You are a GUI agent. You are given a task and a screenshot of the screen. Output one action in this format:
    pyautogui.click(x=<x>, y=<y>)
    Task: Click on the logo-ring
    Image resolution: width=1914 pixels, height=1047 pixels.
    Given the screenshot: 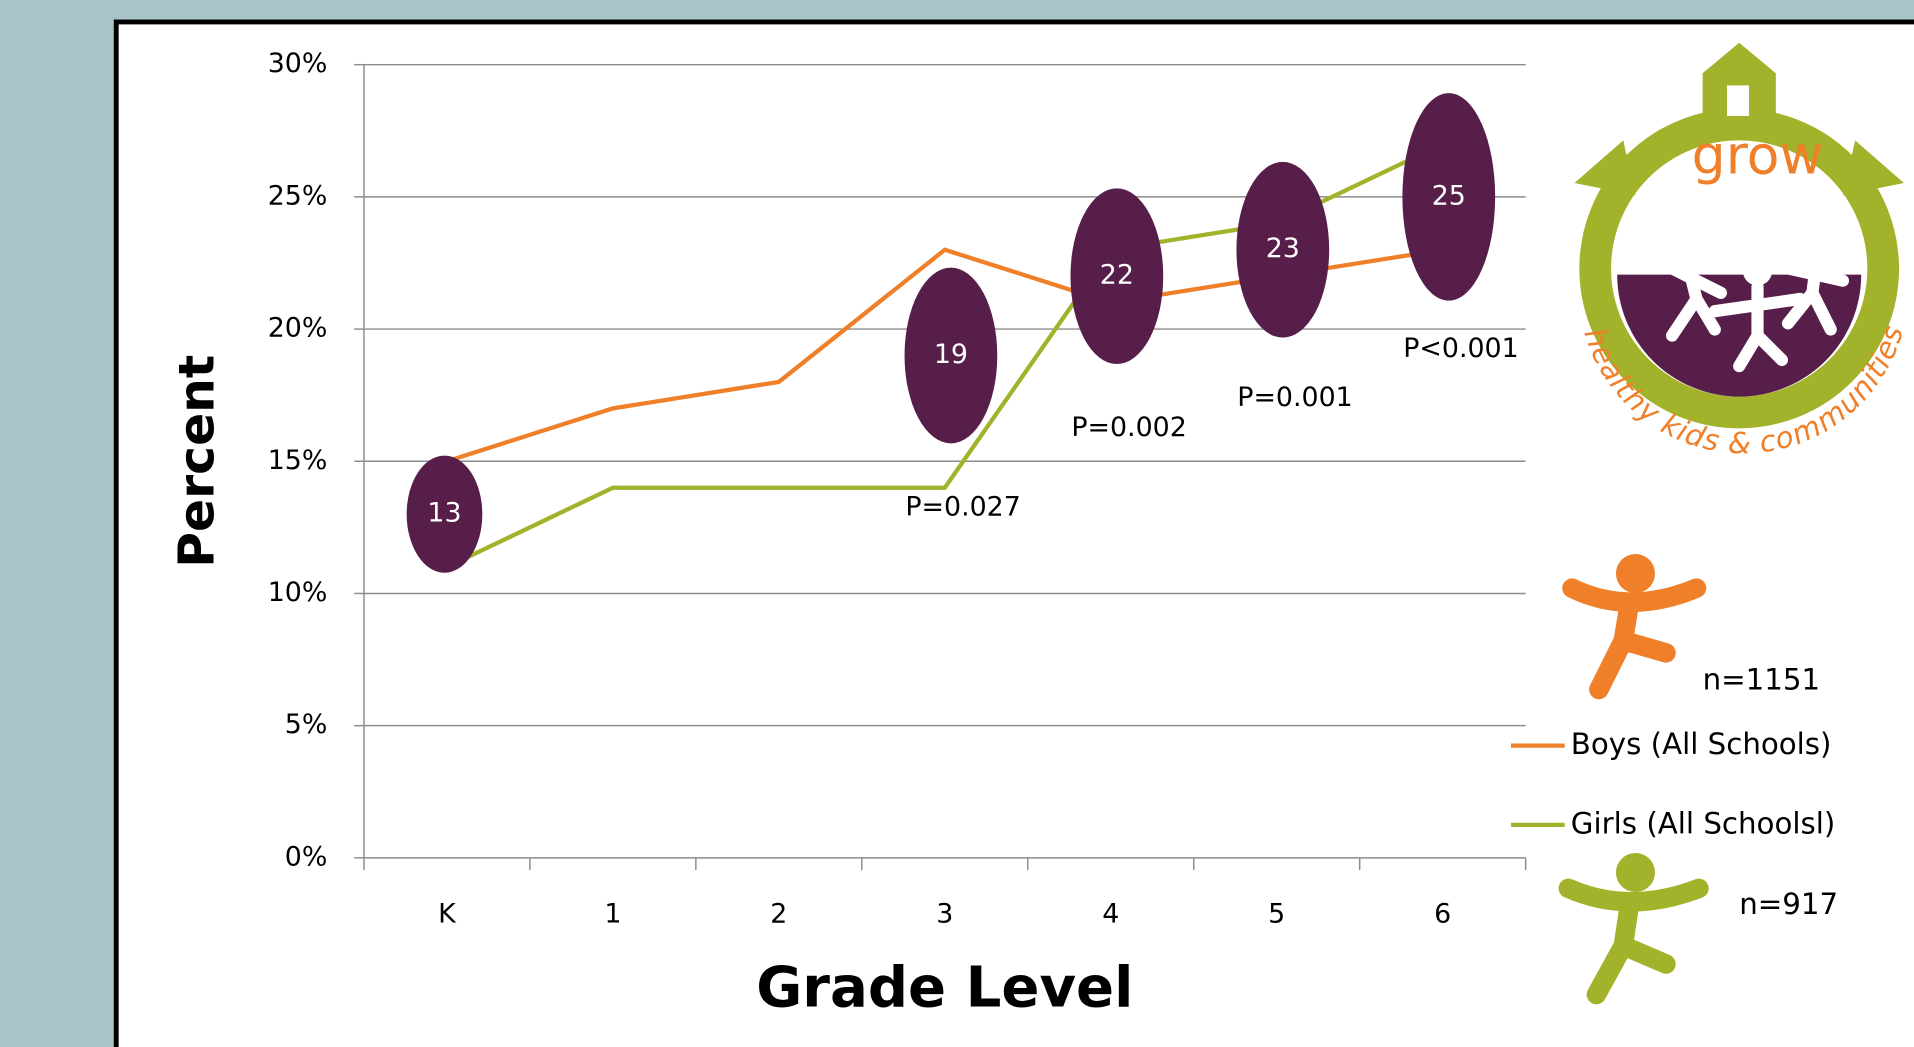 What is the action you would take?
    pyautogui.click(x=1739, y=268)
    